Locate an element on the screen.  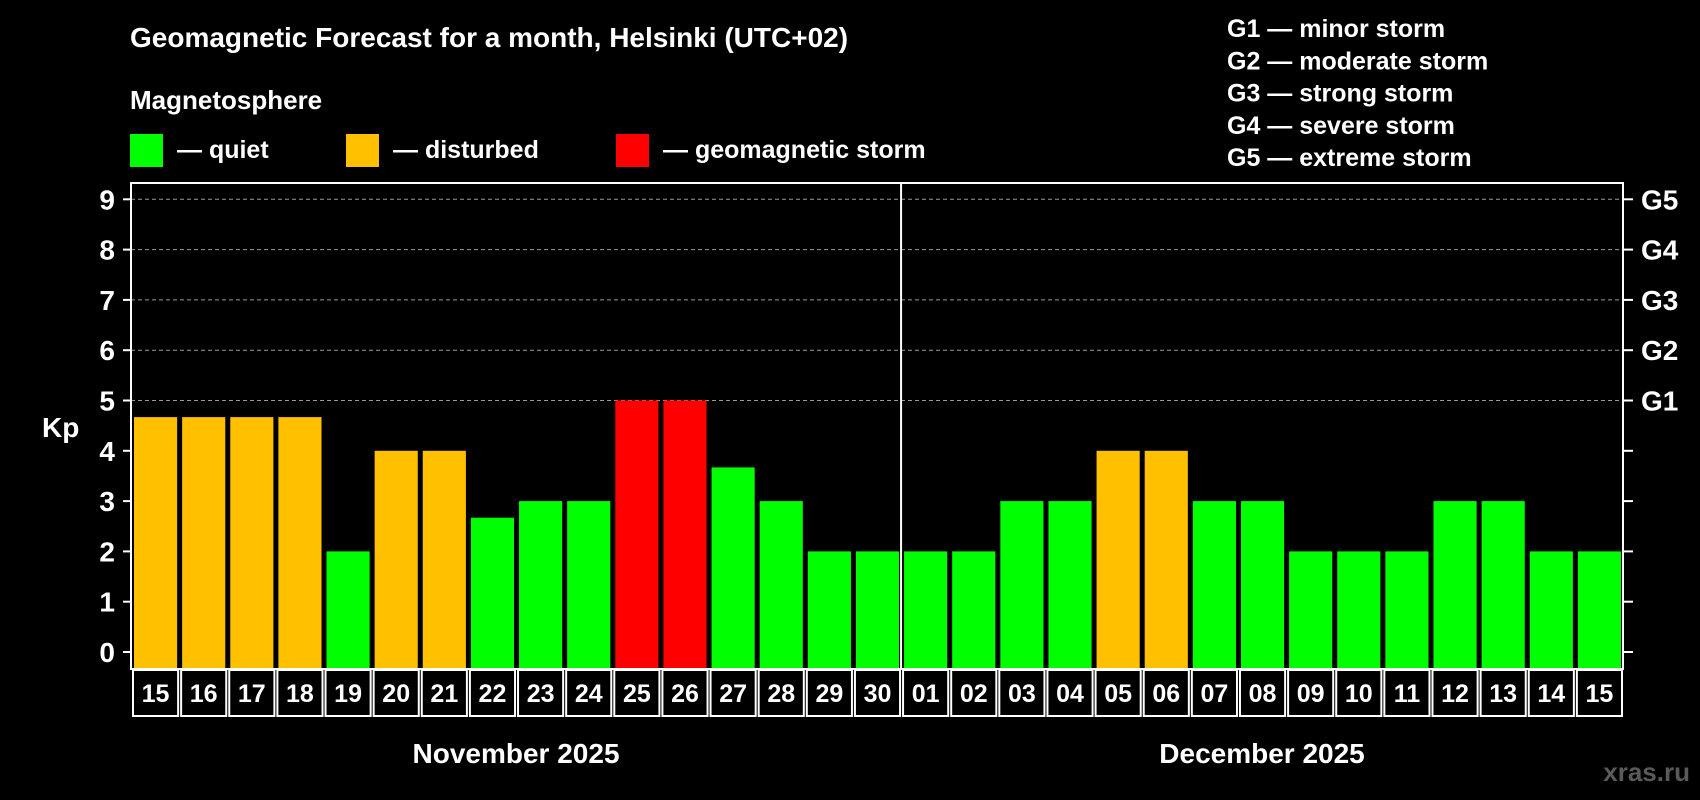
month-label-0: November 2025 is located at coordinates (516, 753).